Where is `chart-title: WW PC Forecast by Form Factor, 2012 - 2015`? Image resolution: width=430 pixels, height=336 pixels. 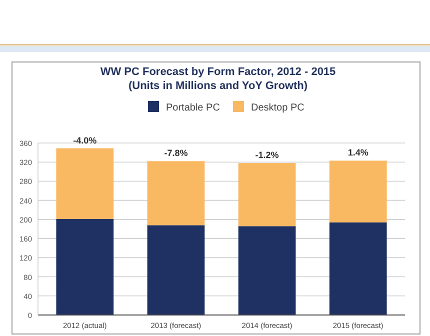 chart-title: WW PC Forecast by Form Factor, 2012 - 2015 is located at coordinates (218, 72).